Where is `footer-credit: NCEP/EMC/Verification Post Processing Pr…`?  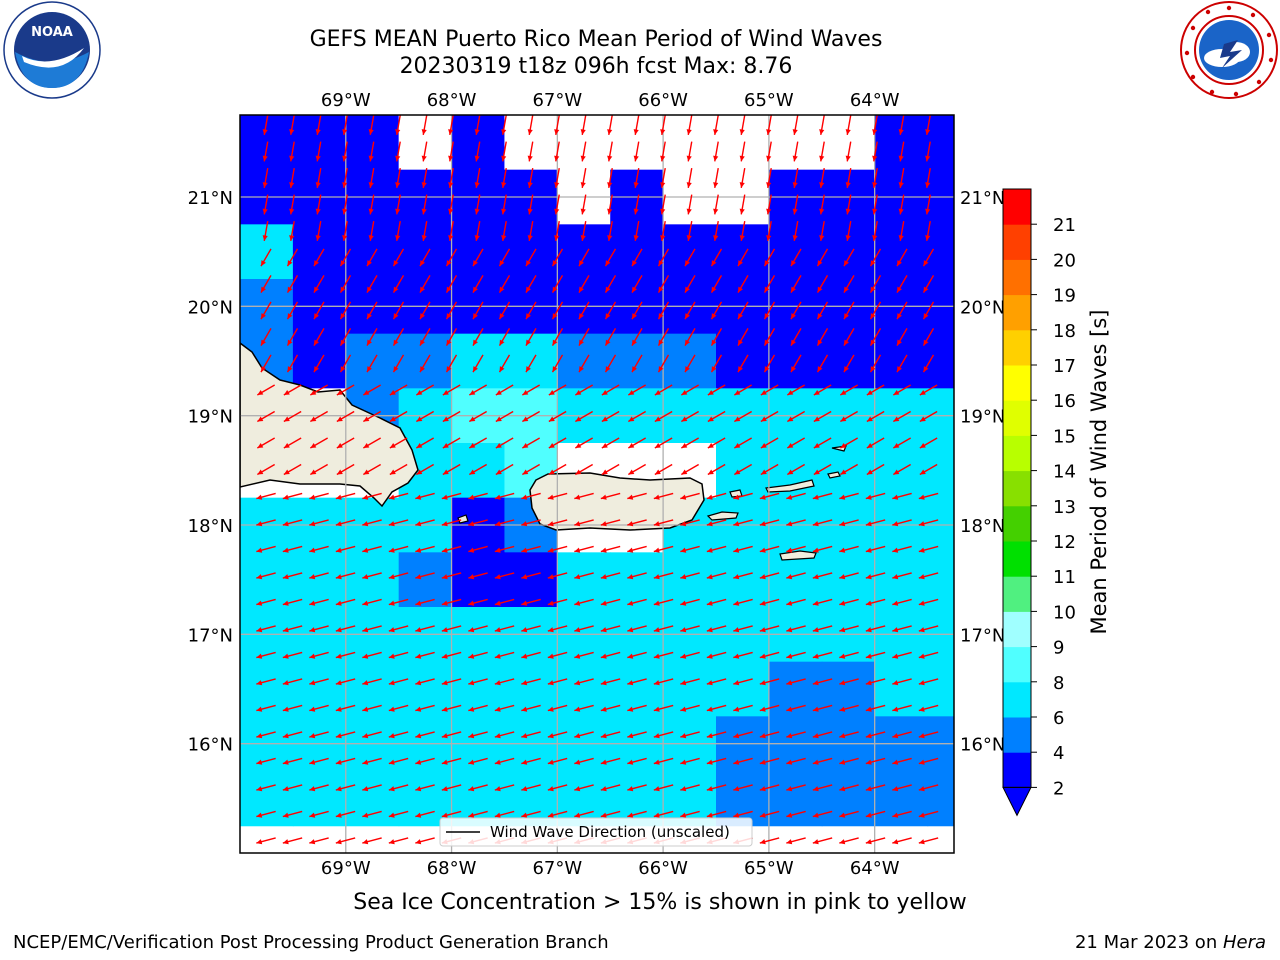 footer-credit: NCEP/EMC/Verification Post Processing Pr… is located at coordinates (311, 942).